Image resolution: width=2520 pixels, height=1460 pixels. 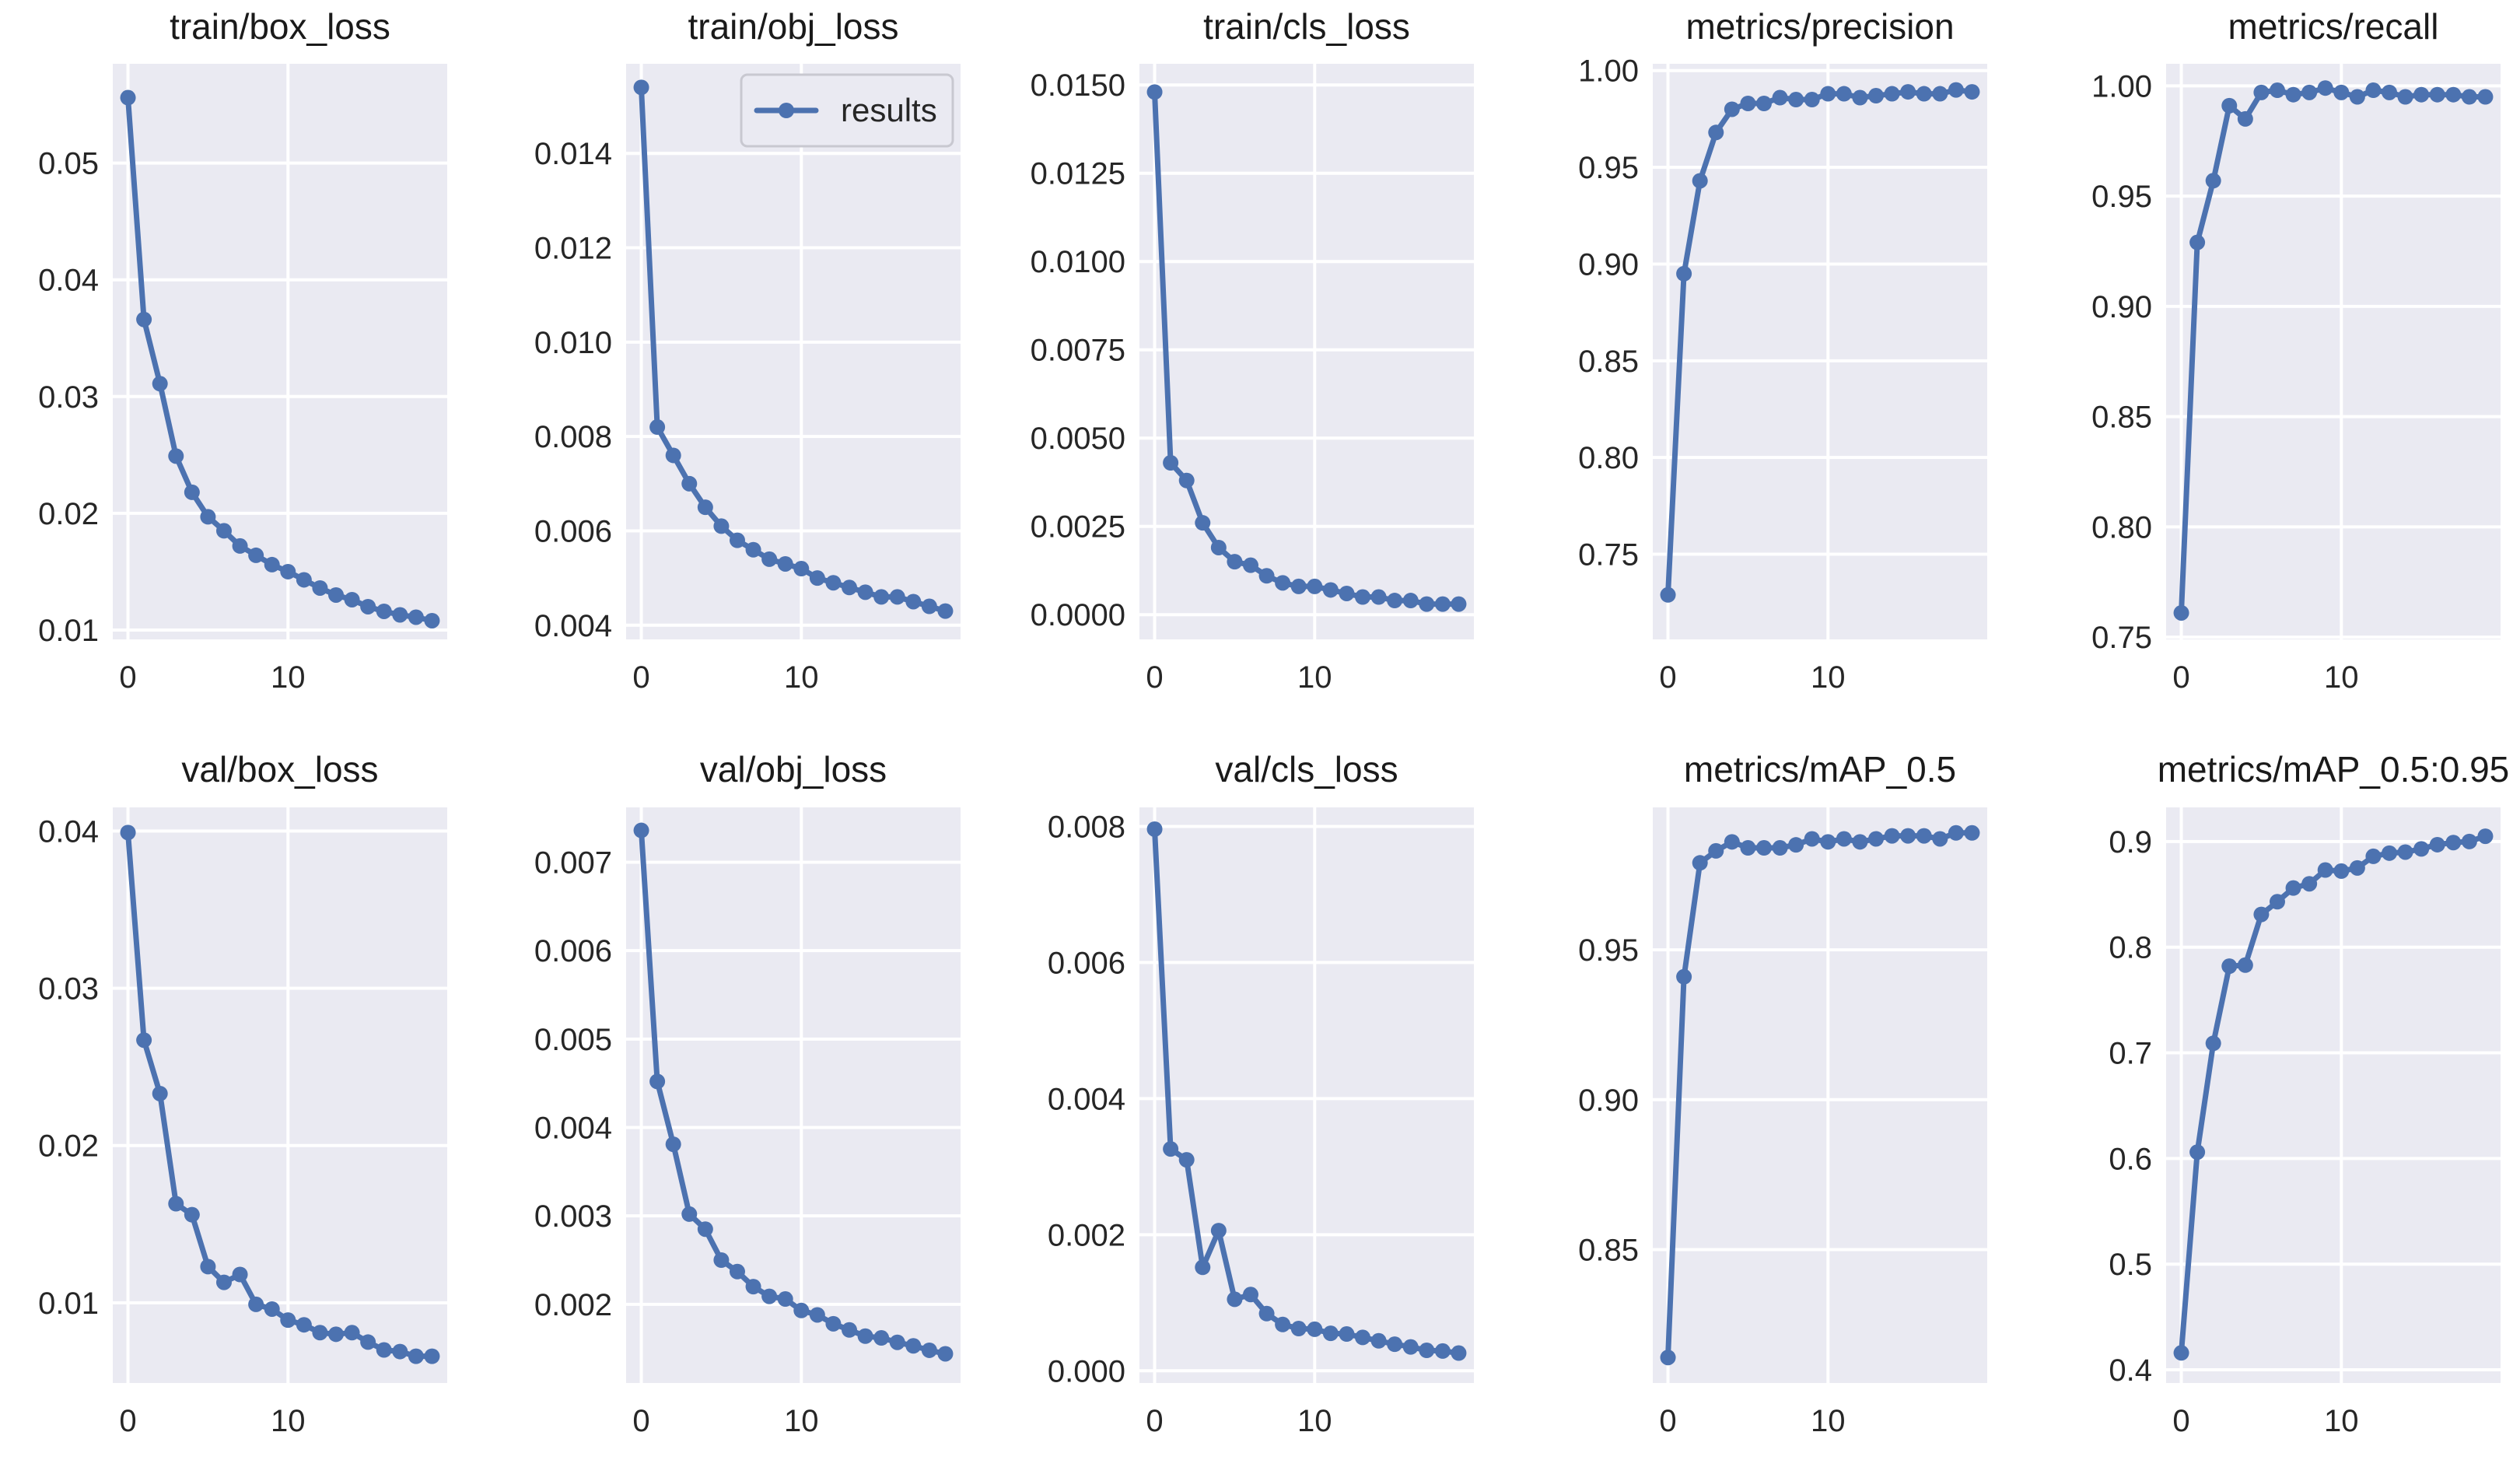 I want to click on chart-train-cls-loss-ytick-label: 0.0075, so click(x=1078, y=351).